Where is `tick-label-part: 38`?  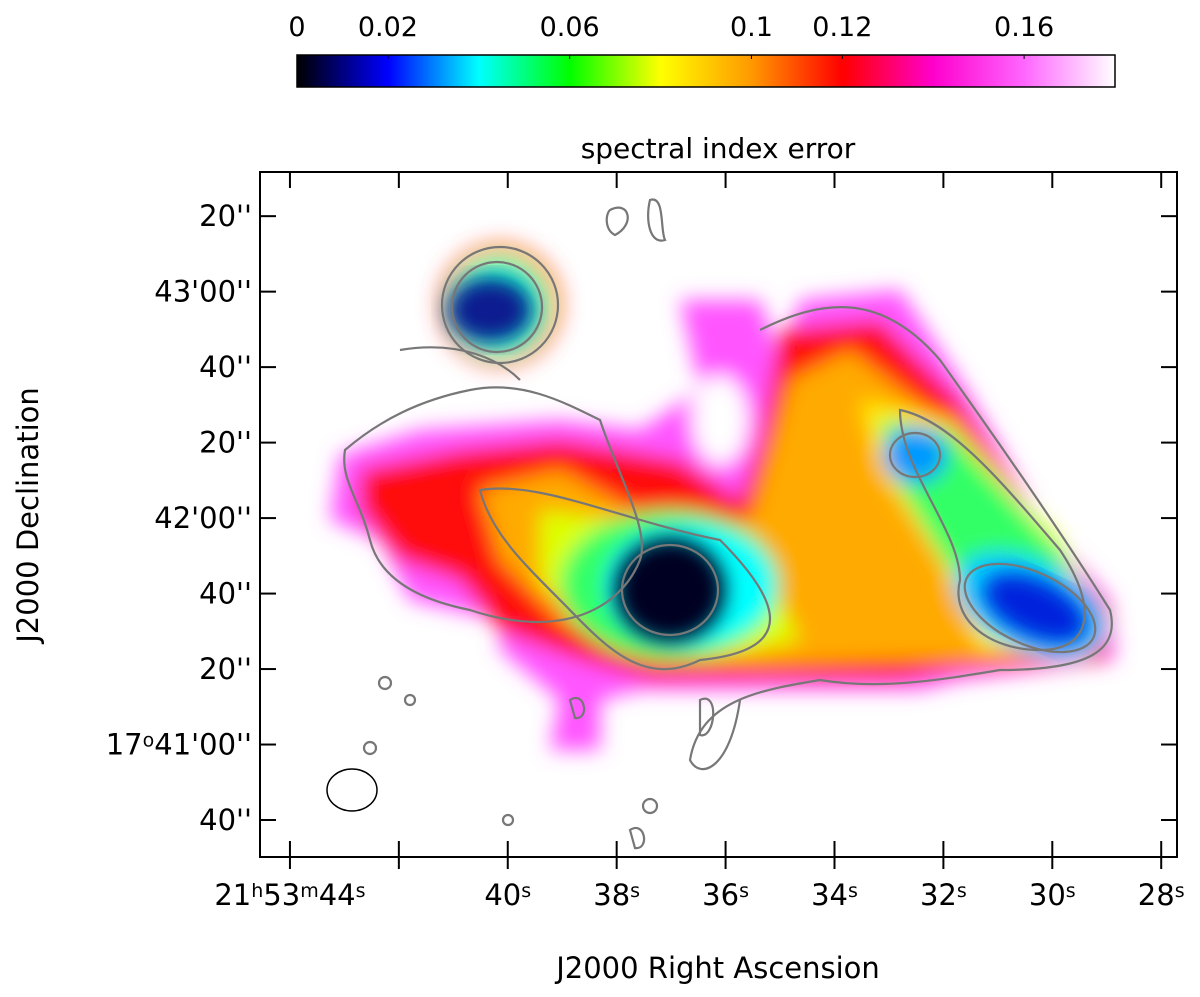
tick-label-part: 38 is located at coordinates (611, 895).